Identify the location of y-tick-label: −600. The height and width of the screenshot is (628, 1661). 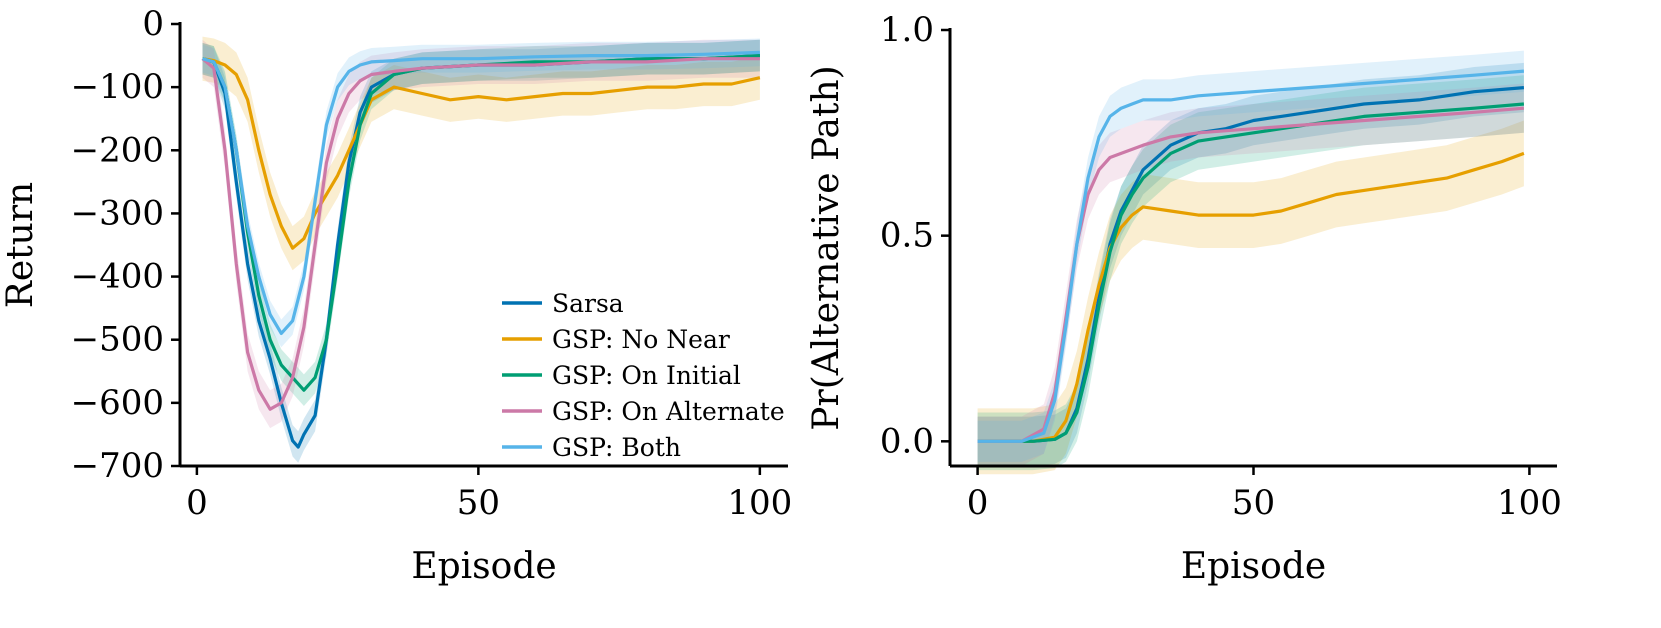
(117, 403).